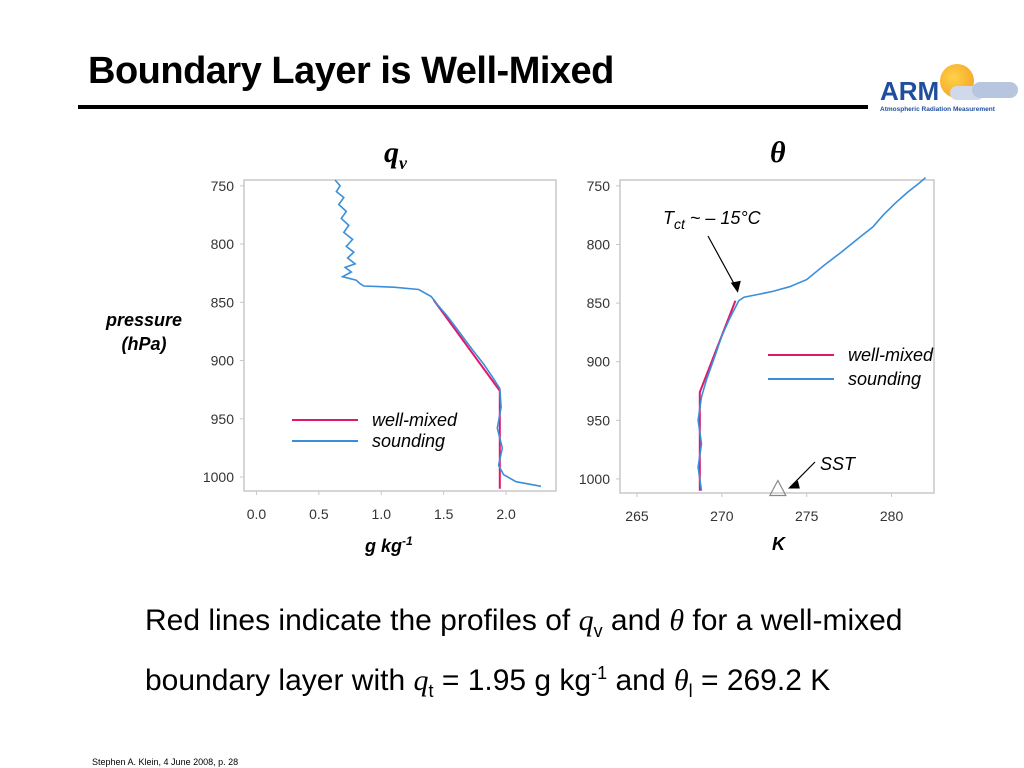 The width and height of the screenshot is (1024, 768). What do you see at coordinates (778, 544) in the screenshot?
I see `theta-x-axis-label: K` at bounding box center [778, 544].